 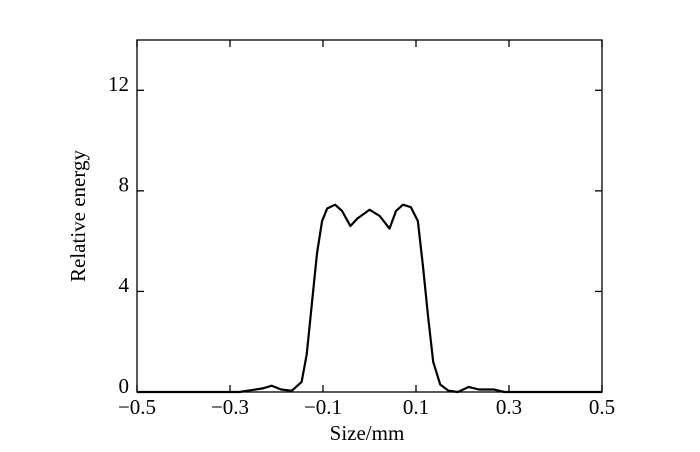 I want to click on x-tick-label: 0.3, so click(x=509, y=407).